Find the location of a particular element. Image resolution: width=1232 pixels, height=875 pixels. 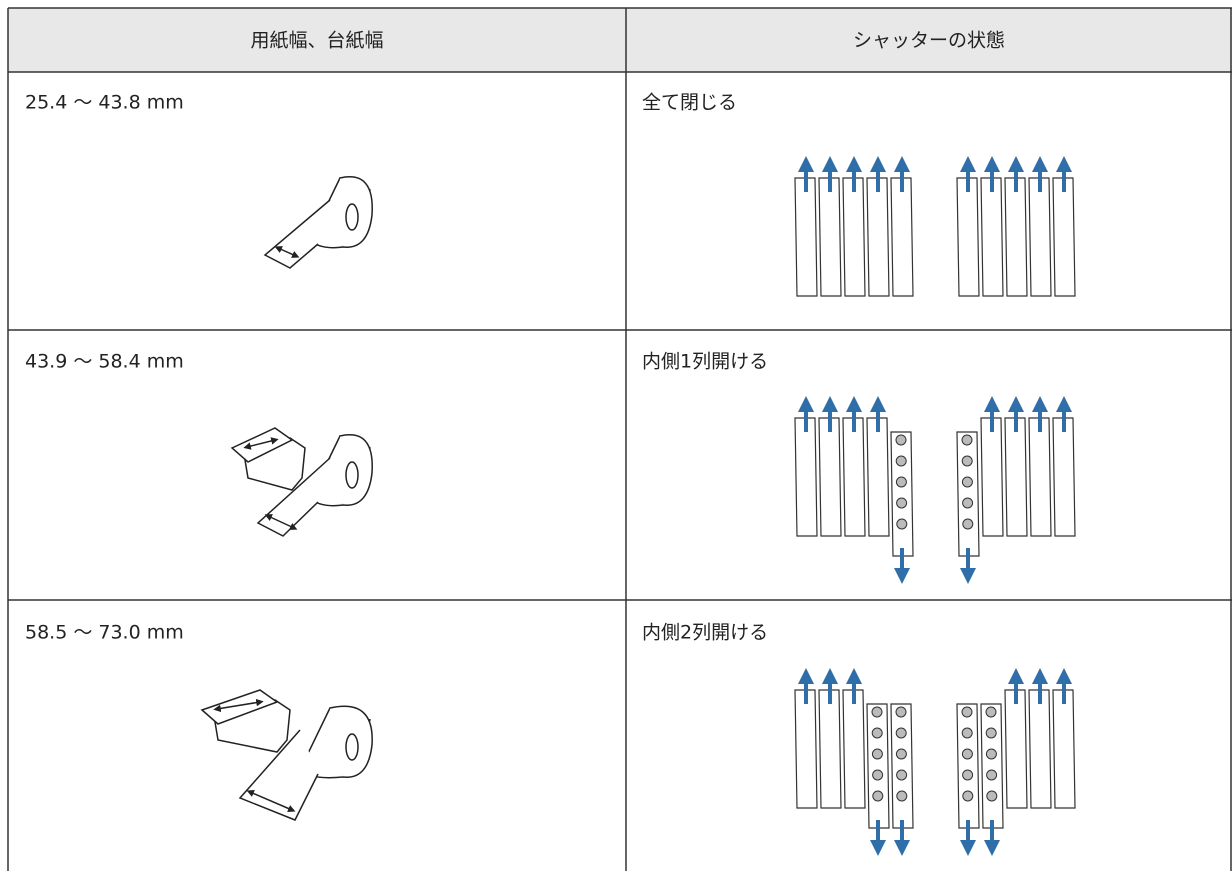

width-cell: 58.5 ～ 73.0 mm is located at coordinates (104, 633).